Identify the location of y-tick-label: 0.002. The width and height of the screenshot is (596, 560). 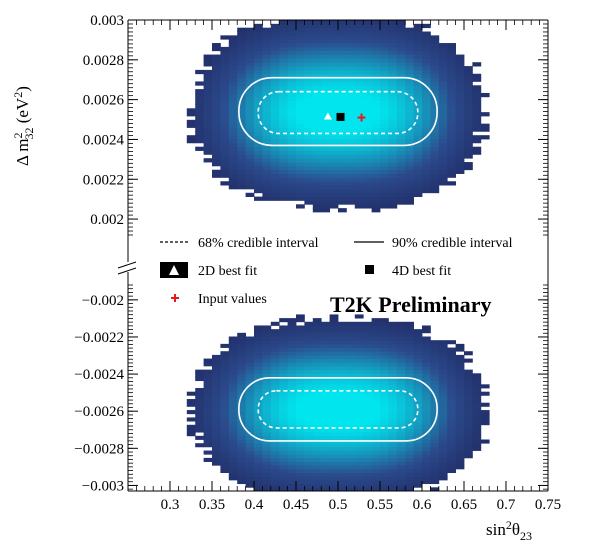
(107, 220).